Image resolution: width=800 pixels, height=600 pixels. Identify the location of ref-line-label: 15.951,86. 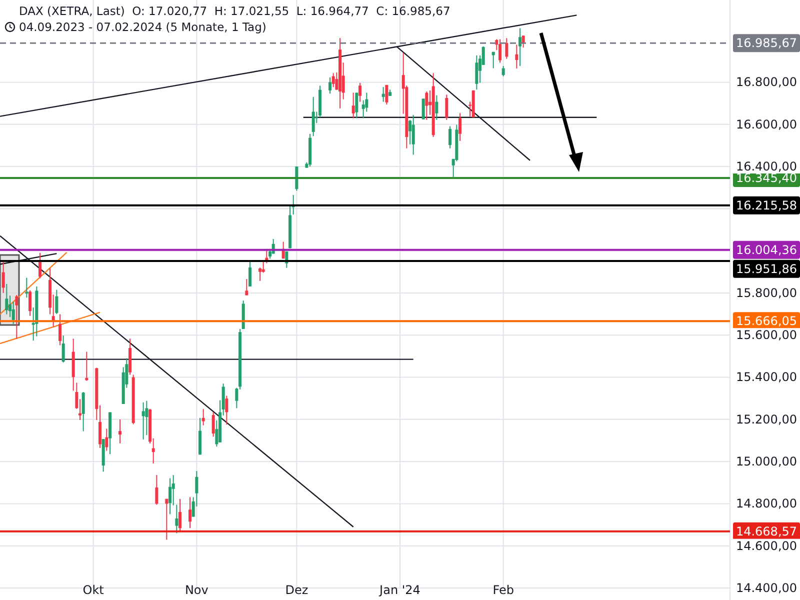
(767, 269).